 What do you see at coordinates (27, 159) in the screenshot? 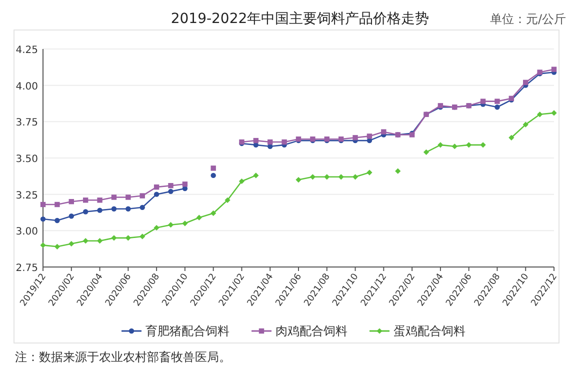
I see `y-tick-label: 3.50` at bounding box center [27, 159].